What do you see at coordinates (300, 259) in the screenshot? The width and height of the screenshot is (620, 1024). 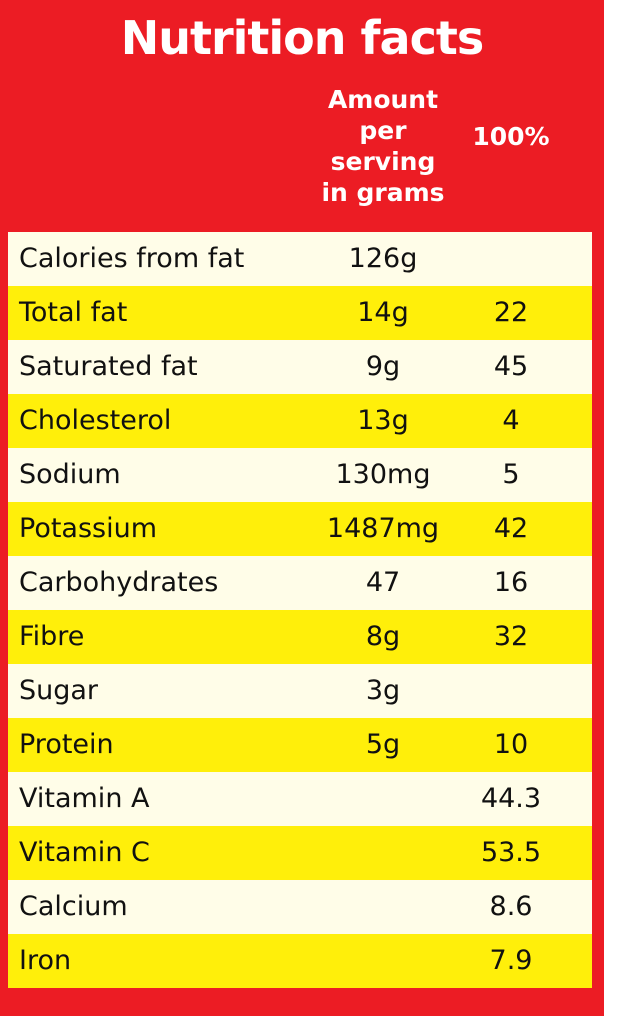 I see `table-row: Calories from fat 126g` at bounding box center [300, 259].